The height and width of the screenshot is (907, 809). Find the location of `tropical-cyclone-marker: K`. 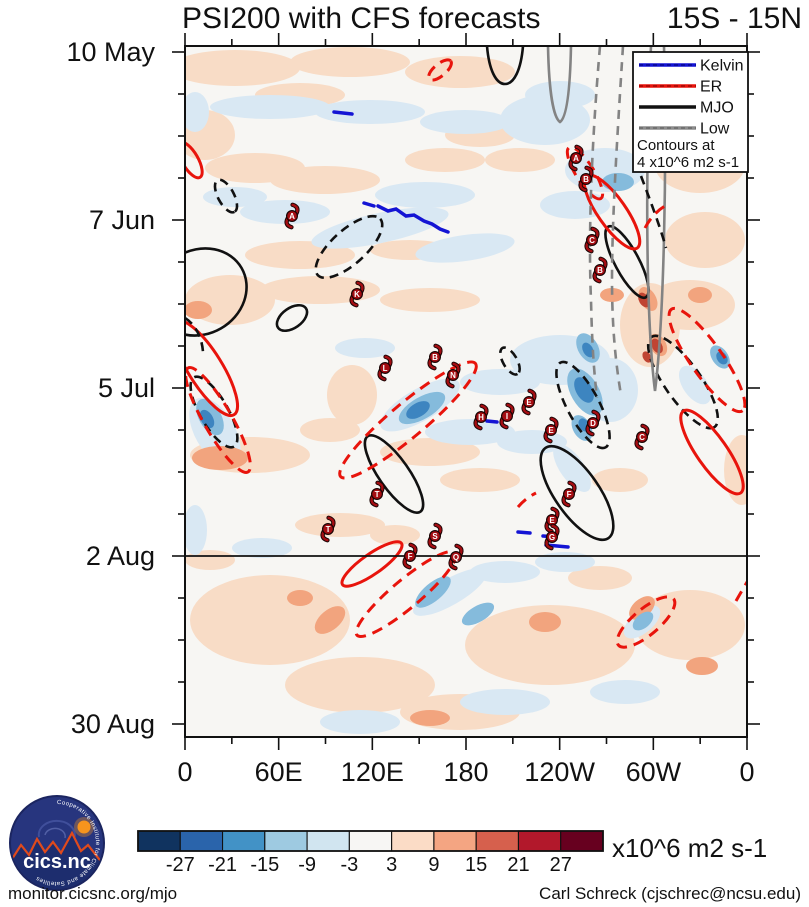

tropical-cyclone-marker: K is located at coordinates (357, 294).